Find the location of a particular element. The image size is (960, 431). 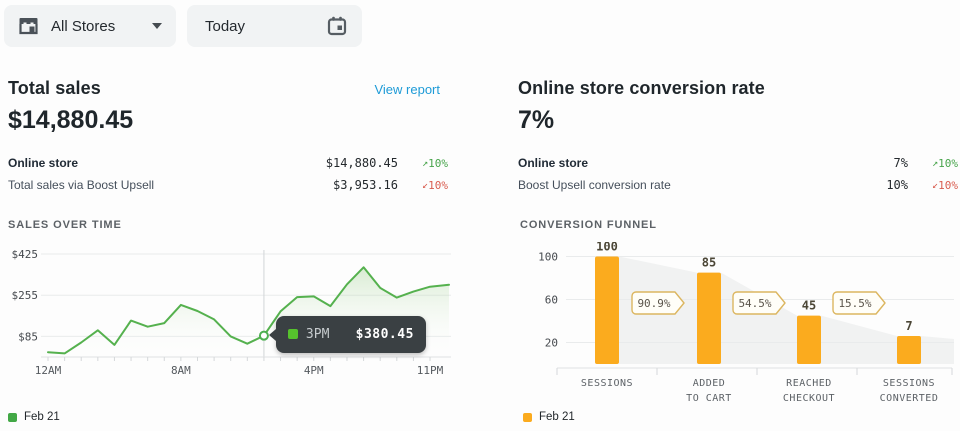

calendar-icon is located at coordinates (337, 26).